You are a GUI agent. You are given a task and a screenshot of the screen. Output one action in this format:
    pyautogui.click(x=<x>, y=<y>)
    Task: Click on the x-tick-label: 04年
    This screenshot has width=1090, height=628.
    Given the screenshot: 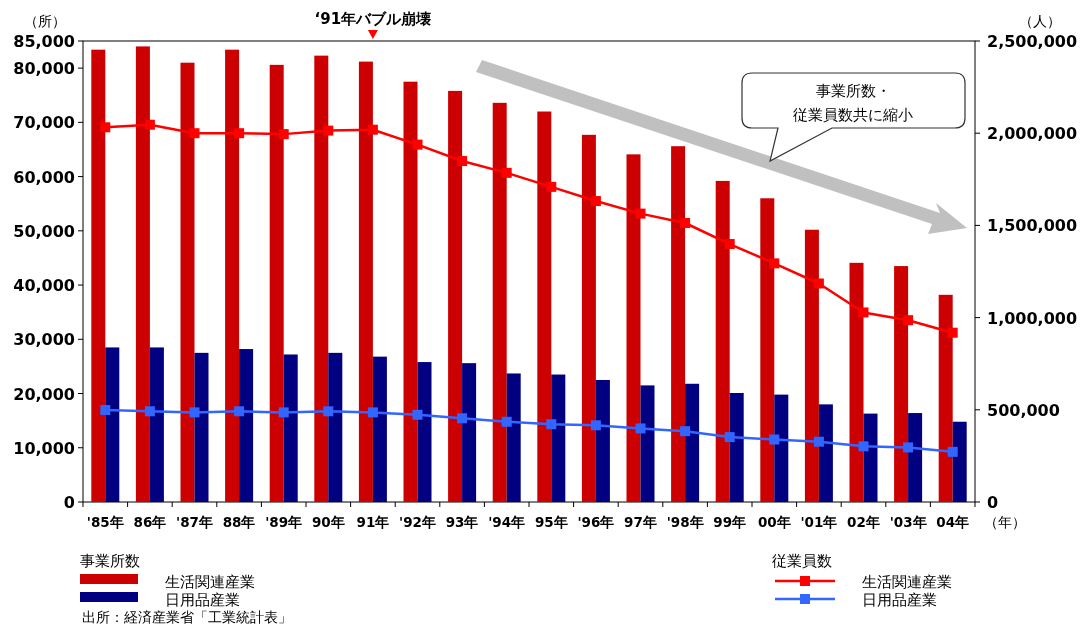 What is the action you would take?
    pyautogui.click(x=953, y=522)
    